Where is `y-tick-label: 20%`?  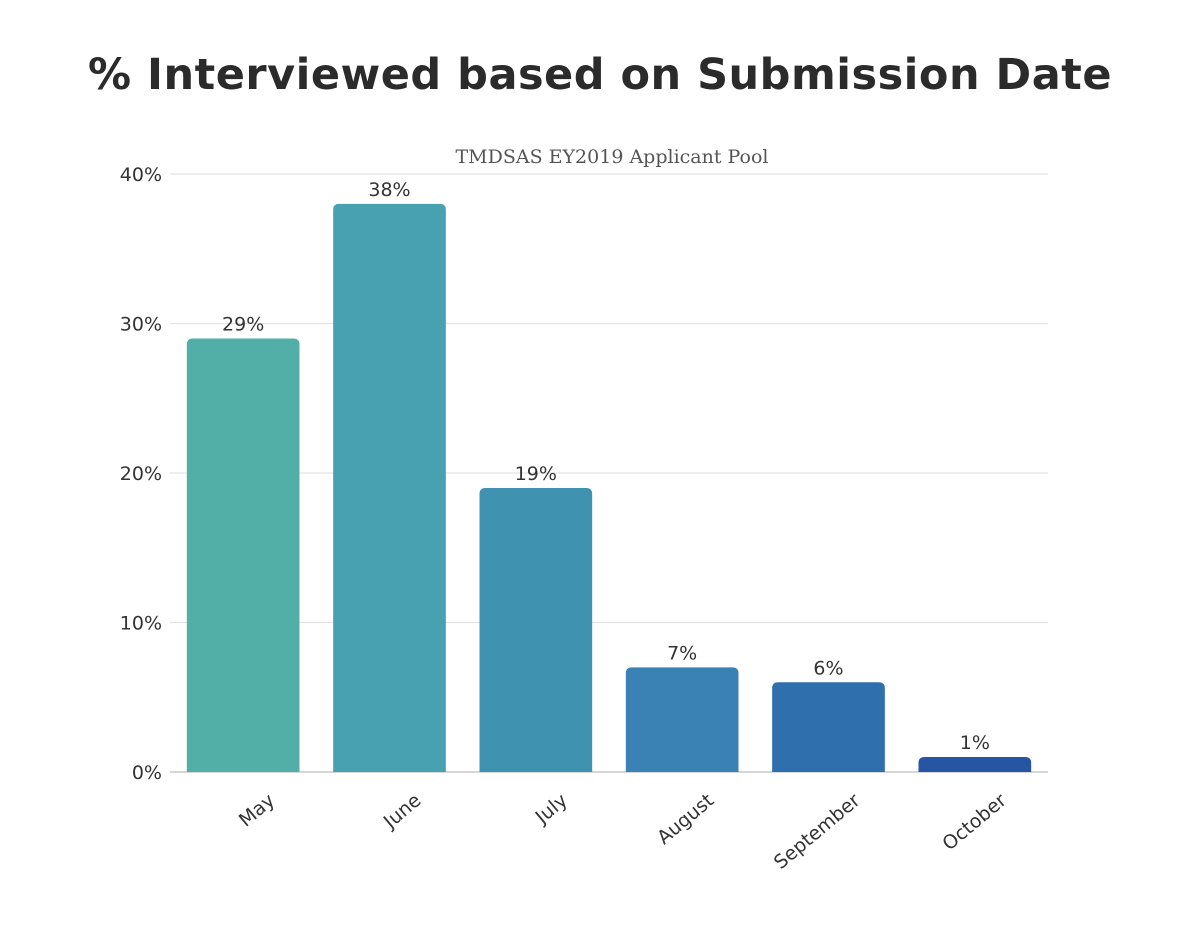
y-tick-label: 20% is located at coordinates (141, 474).